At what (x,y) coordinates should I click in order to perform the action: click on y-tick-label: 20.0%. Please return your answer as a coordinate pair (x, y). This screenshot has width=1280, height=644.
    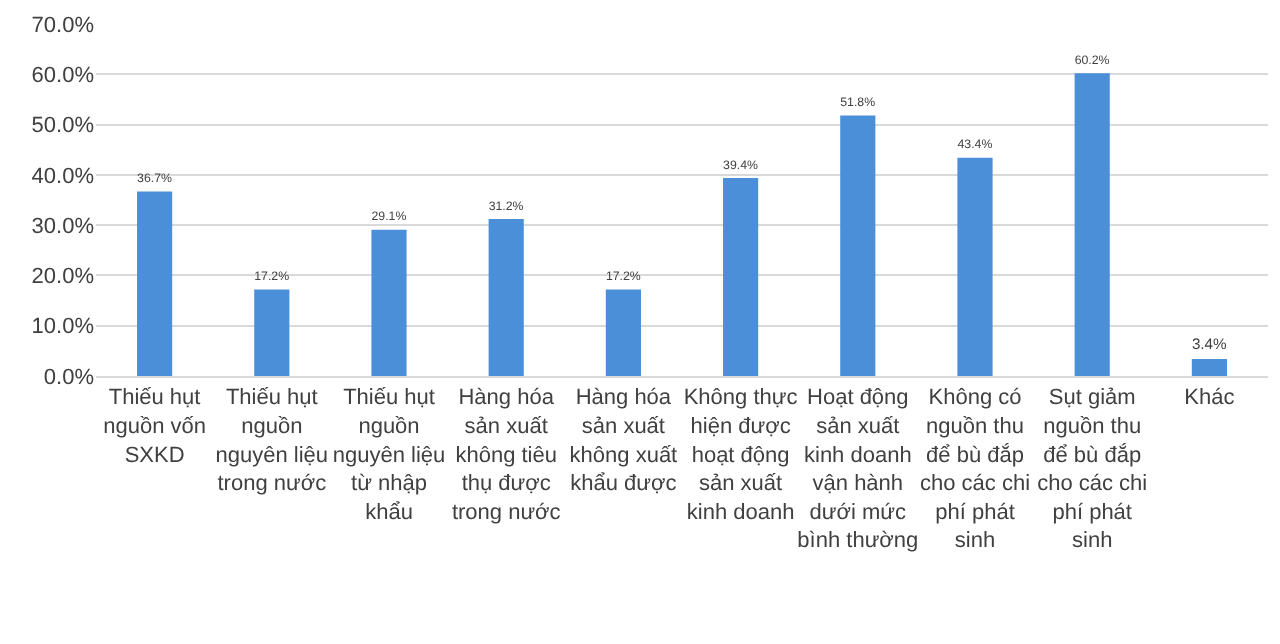
    Looking at the image, I should click on (63, 277).